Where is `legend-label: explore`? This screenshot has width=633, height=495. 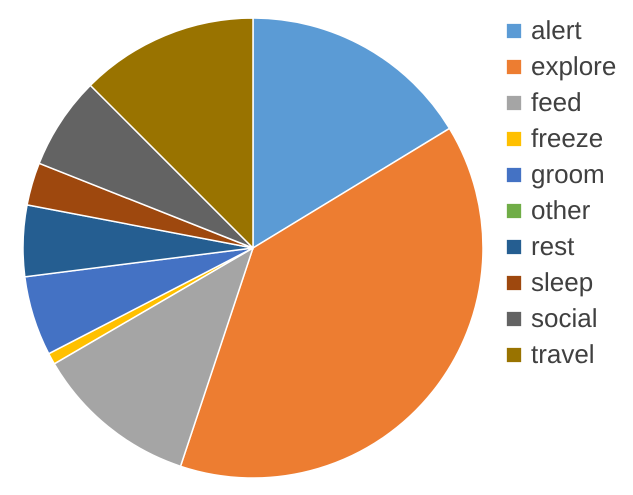 legend-label: explore is located at coordinates (573, 66).